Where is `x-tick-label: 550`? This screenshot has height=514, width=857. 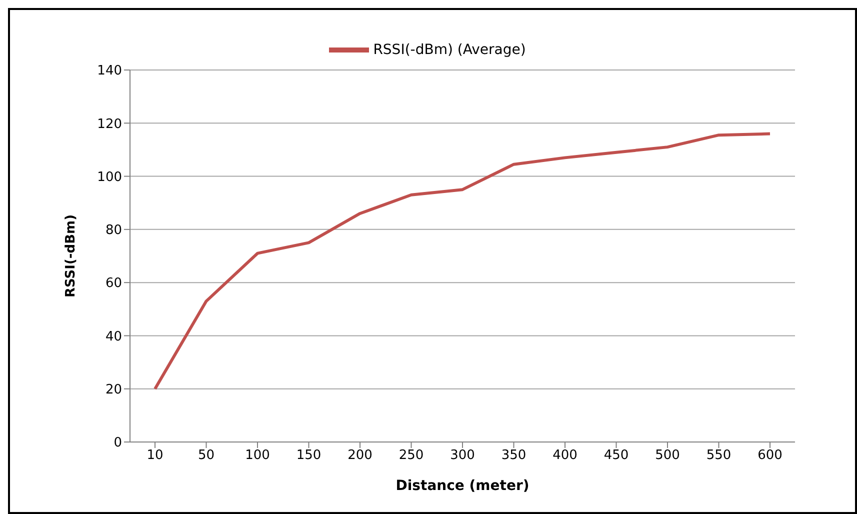
x-tick-label: 550 is located at coordinates (719, 456).